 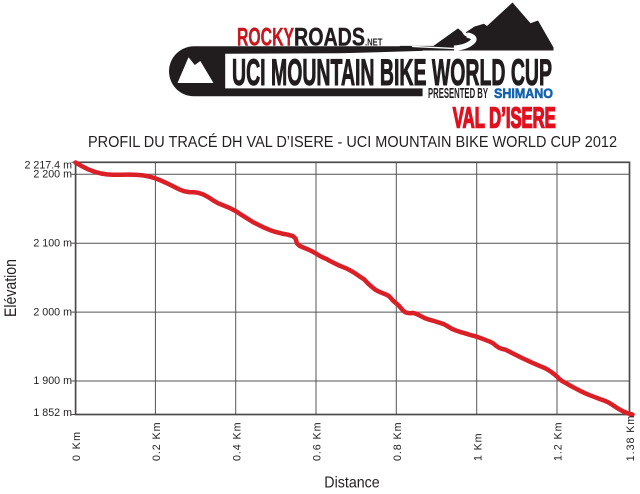 I want to click on svg-text: 1.38 Km, so click(x=631, y=439).